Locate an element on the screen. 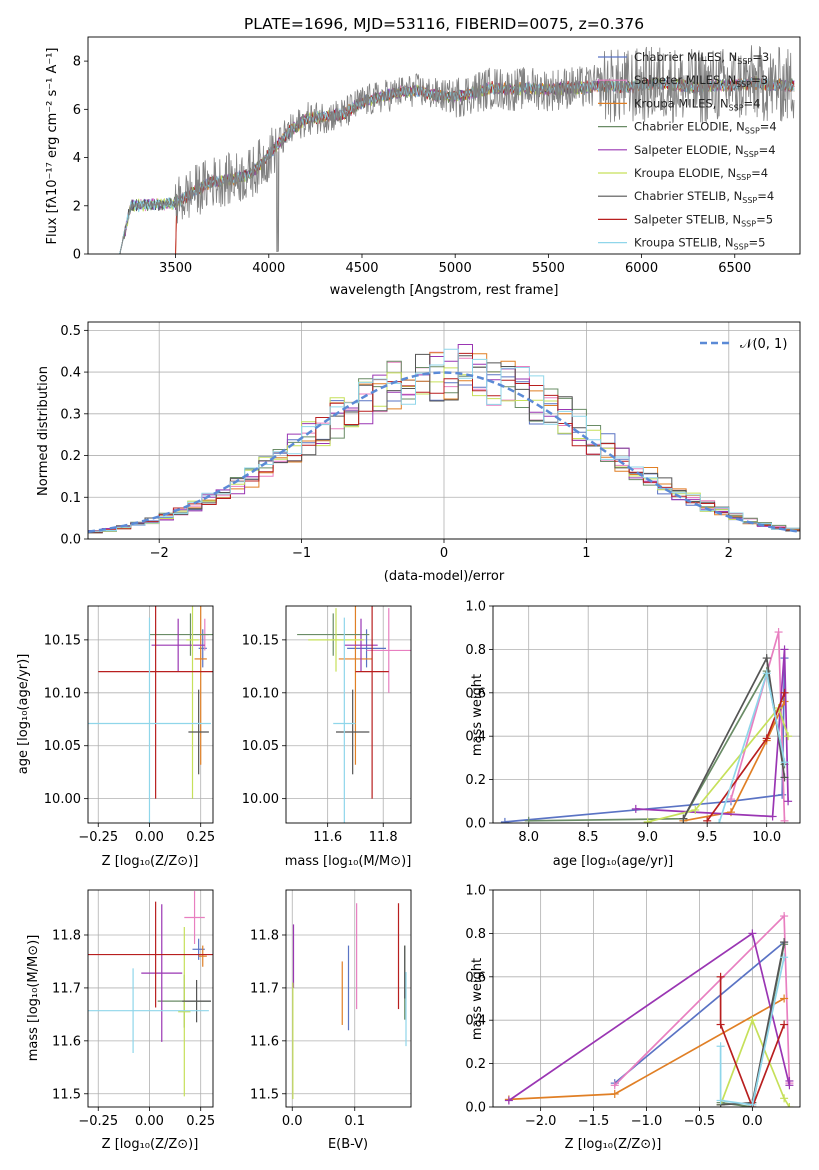 The height and width of the screenshot is (1170, 819). age-vs-z-plot-area: −0.25 0.00 0.25 10.00 10.05 10.10 10.15 is located at coordinates (129, 725).